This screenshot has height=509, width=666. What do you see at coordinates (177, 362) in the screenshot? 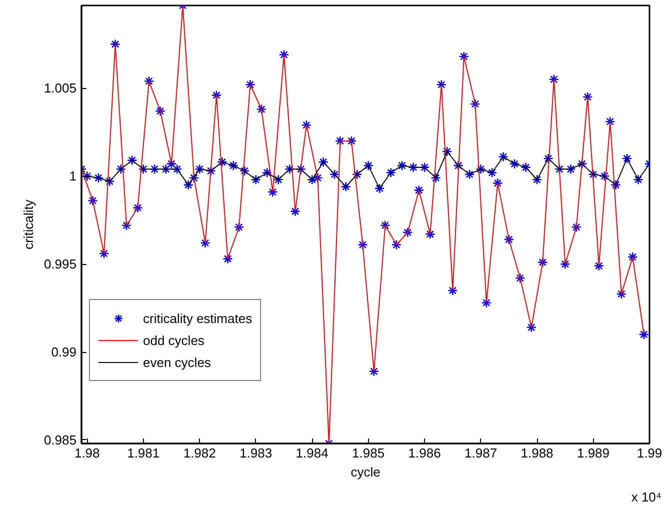
I see `legend-label: even cycles` at bounding box center [177, 362].